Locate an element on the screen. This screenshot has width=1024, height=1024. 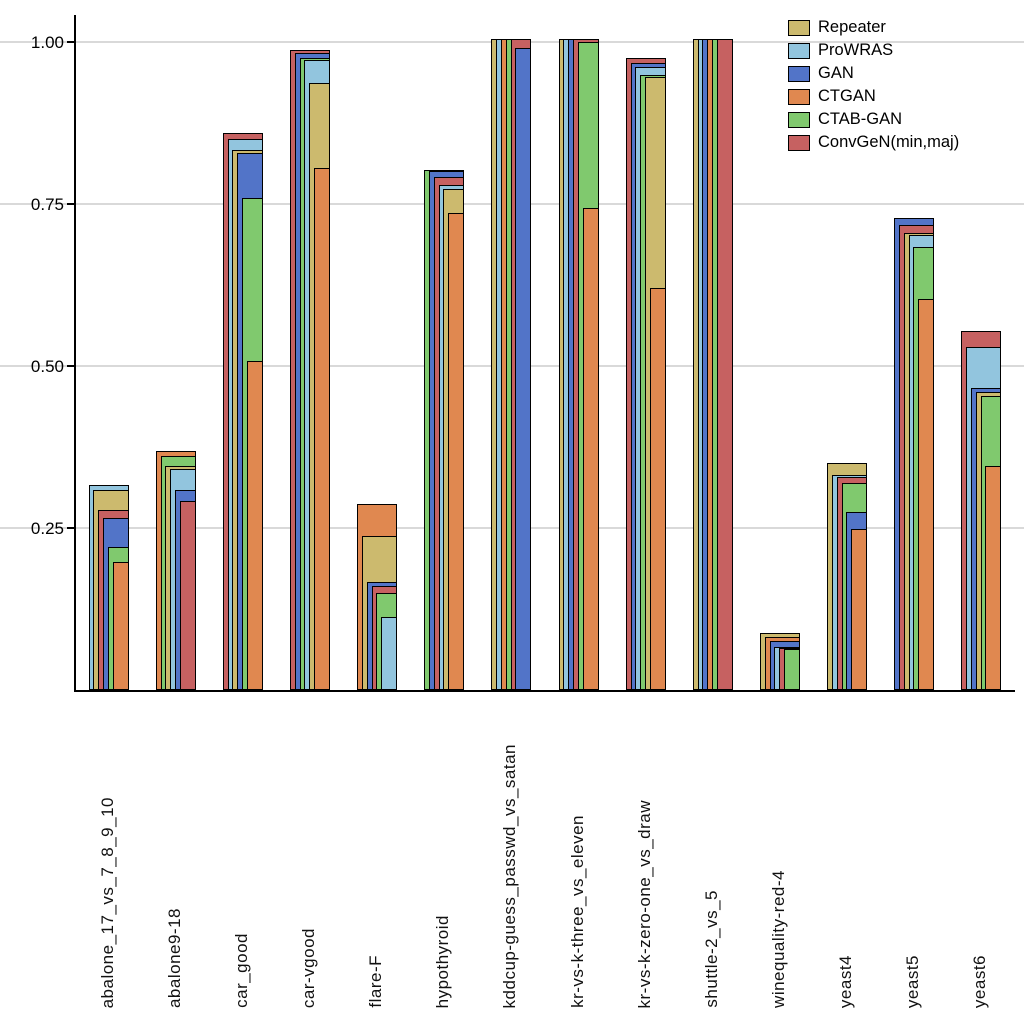
legend-item-CTGAN: CTGAN is located at coordinates (873, 96).